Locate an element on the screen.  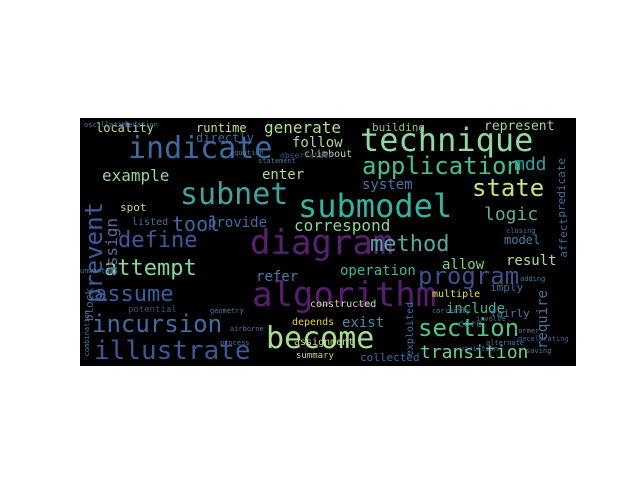
word-locality: locality is located at coordinates (125, 128).